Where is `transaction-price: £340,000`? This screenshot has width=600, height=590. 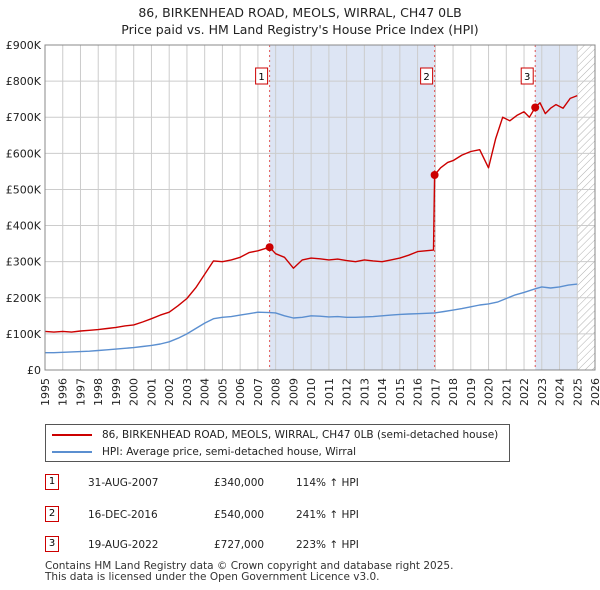 transaction-price: £340,000 is located at coordinates (239, 483).